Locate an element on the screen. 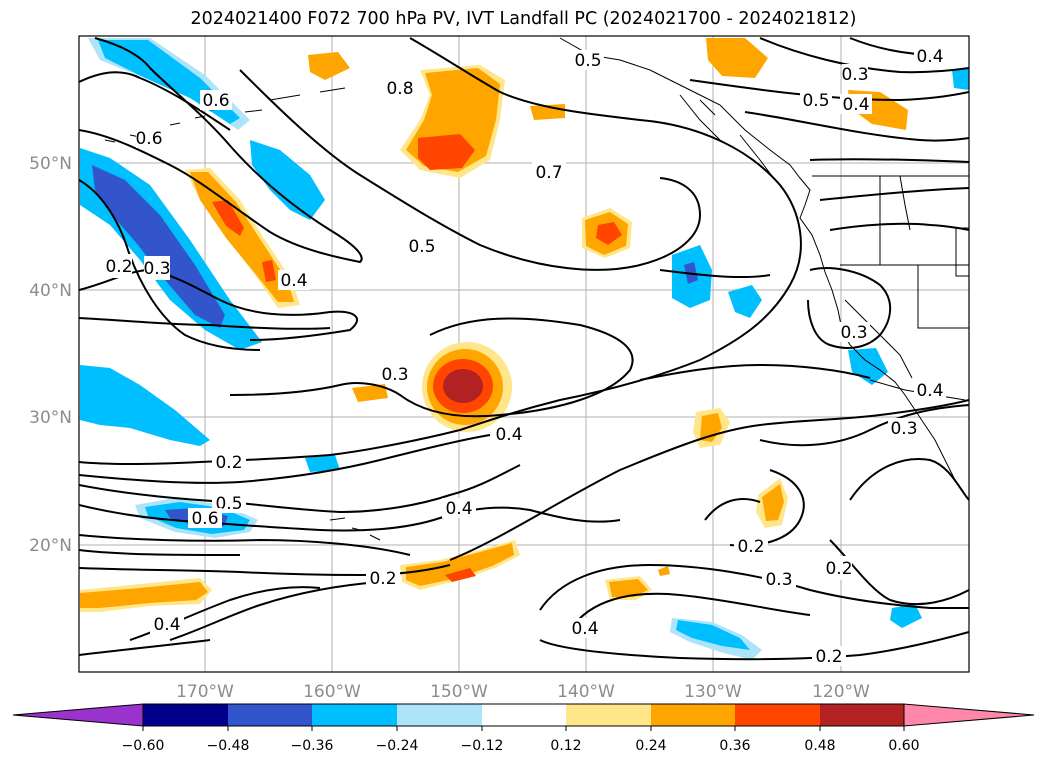  lon-label: 140°W is located at coordinates (586, 692).